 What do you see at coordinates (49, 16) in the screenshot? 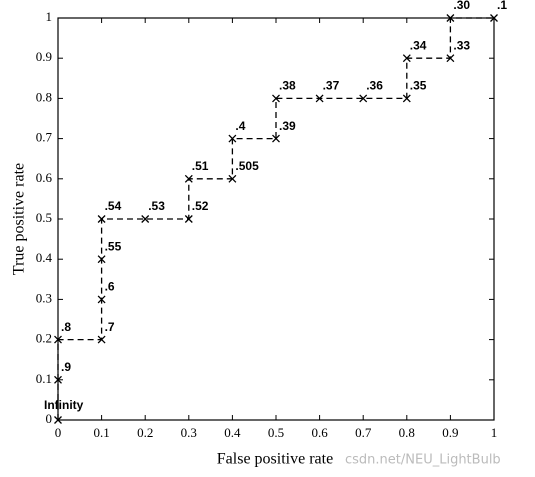
I see `y-tick-label: 1` at bounding box center [49, 16].